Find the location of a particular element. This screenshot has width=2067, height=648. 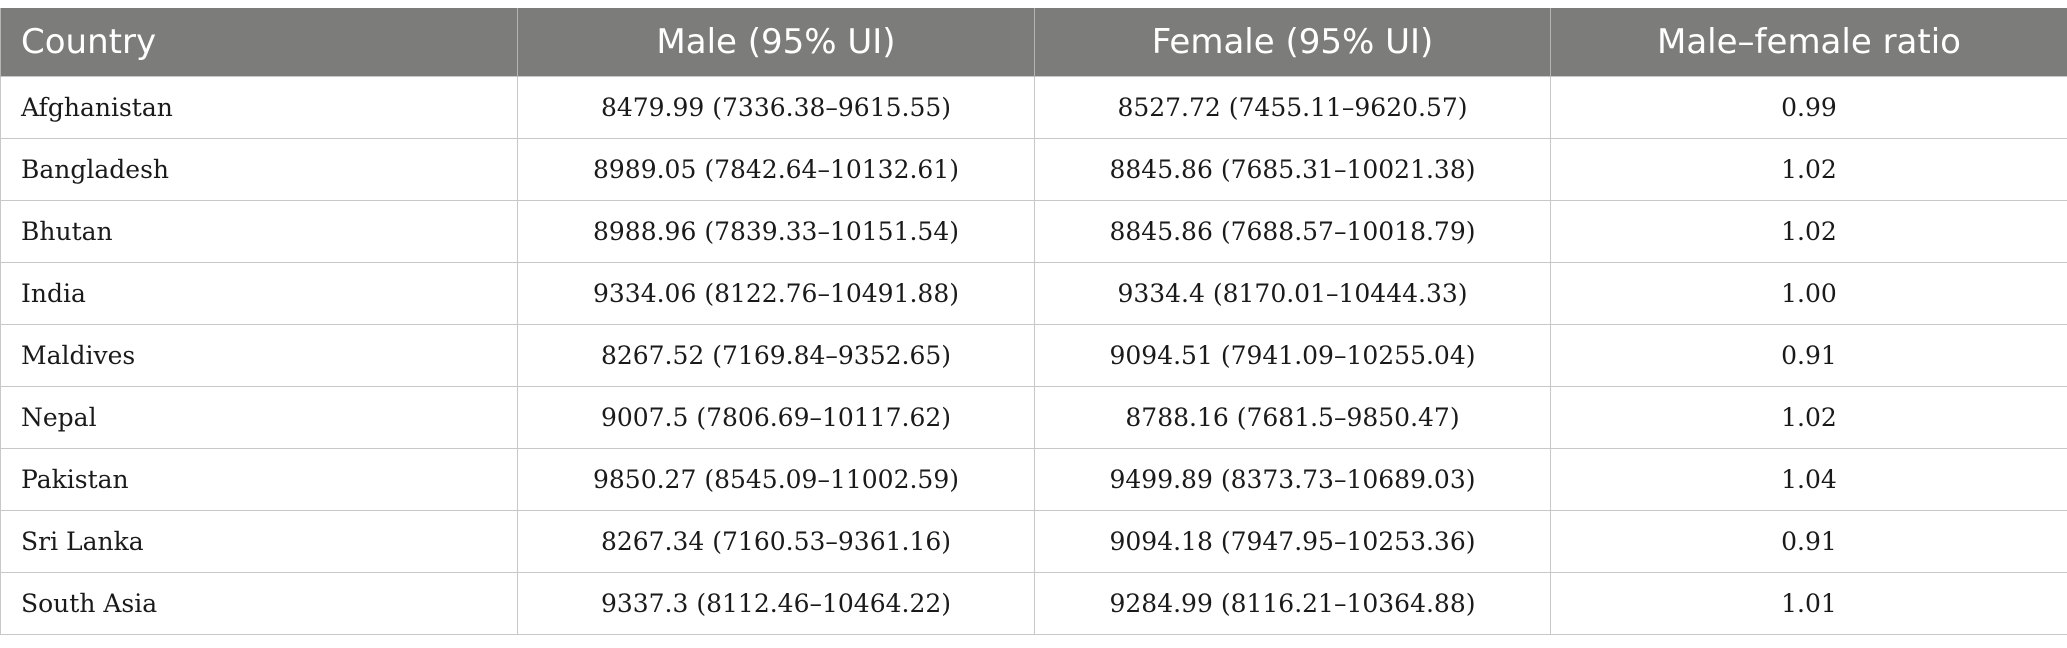

cell-female: 8845.86 (7685.31–10021.38) is located at coordinates (1292, 169).